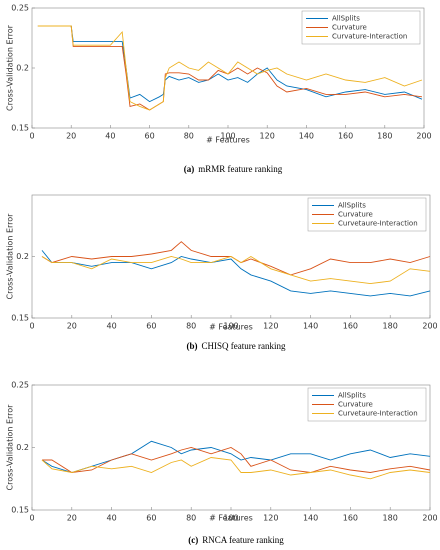  I want to click on caption-label: (b), so click(192, 346).